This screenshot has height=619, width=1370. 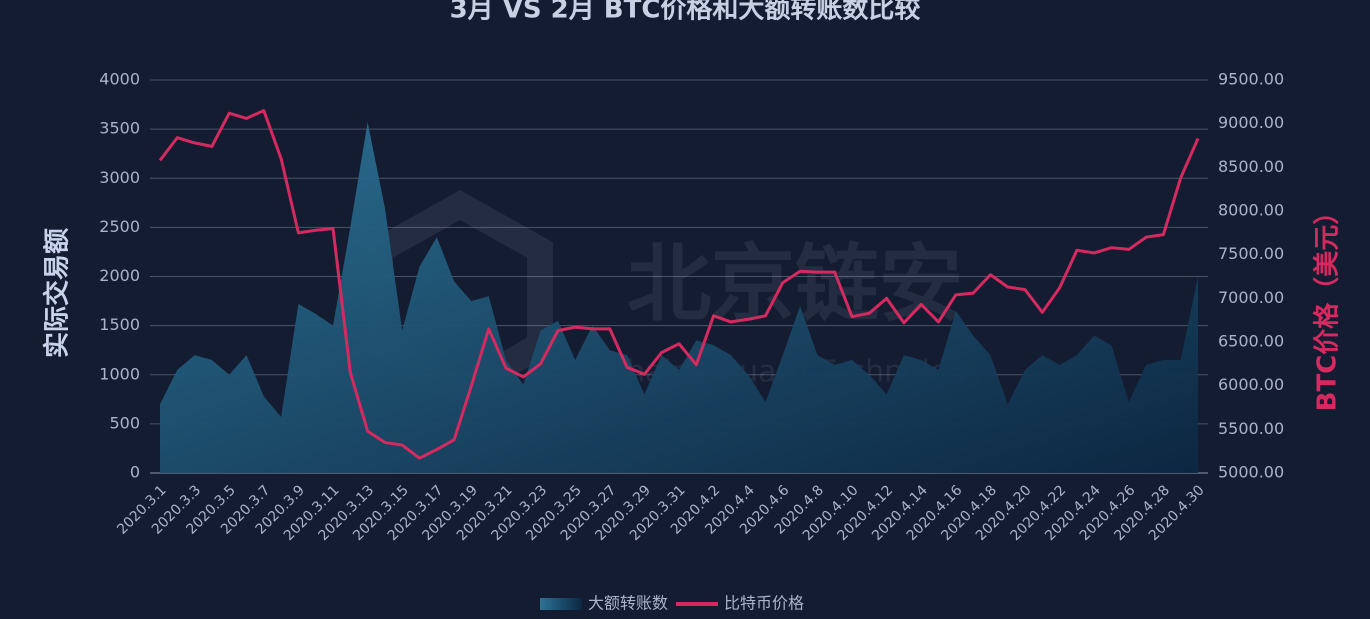 I want to click on y2-tick-label: 9000.00, so click(x=1251, y=122).